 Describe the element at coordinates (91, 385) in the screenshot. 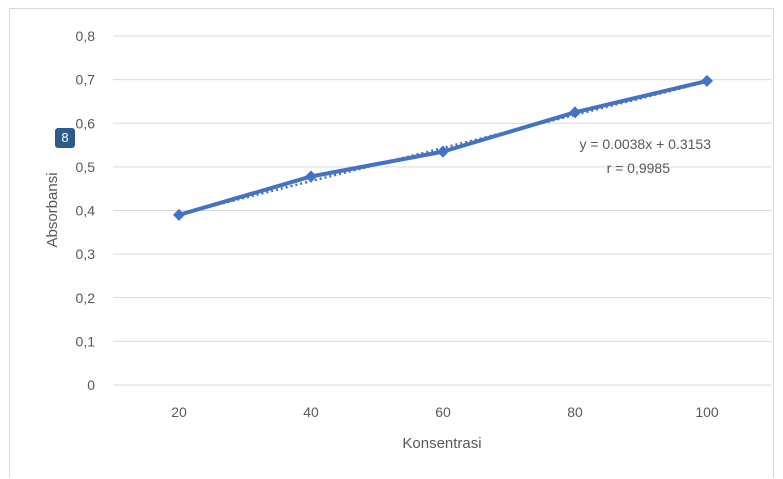

I see `y-tick-label: 0` at that location.